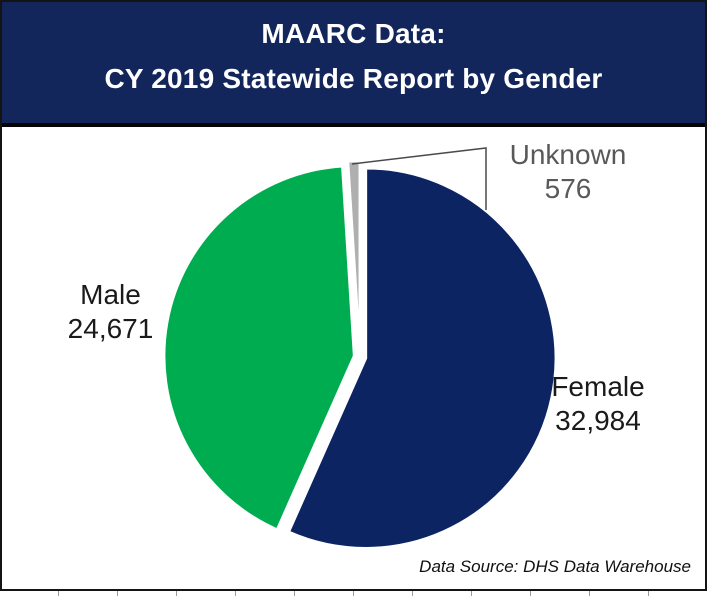 The width and height of the screenshot is (707, 596). Describe the element at coordinates (568, 172) in the screenshot. I see `unknown-slice-label: Unknown 576` at that location.